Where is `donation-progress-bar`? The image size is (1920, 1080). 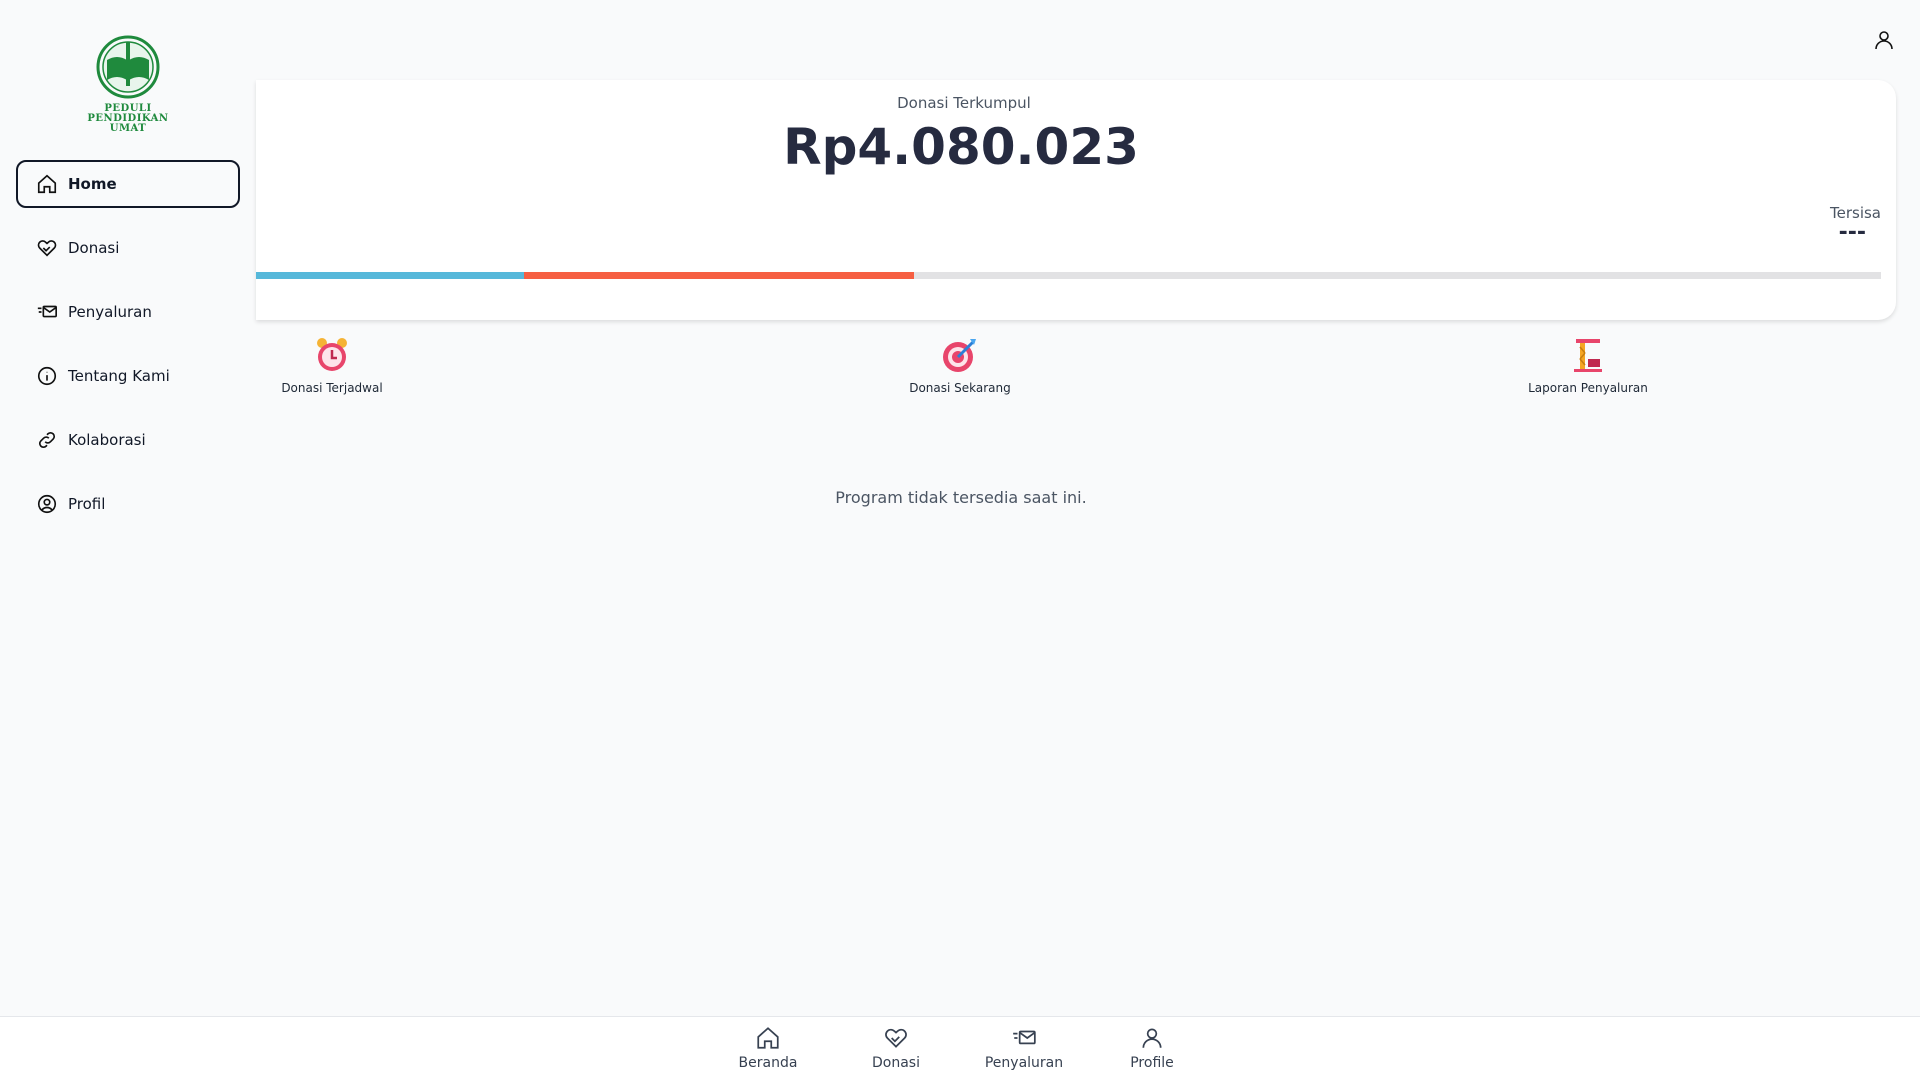 donation-progress-bar is located at coordinates (1068, 275).